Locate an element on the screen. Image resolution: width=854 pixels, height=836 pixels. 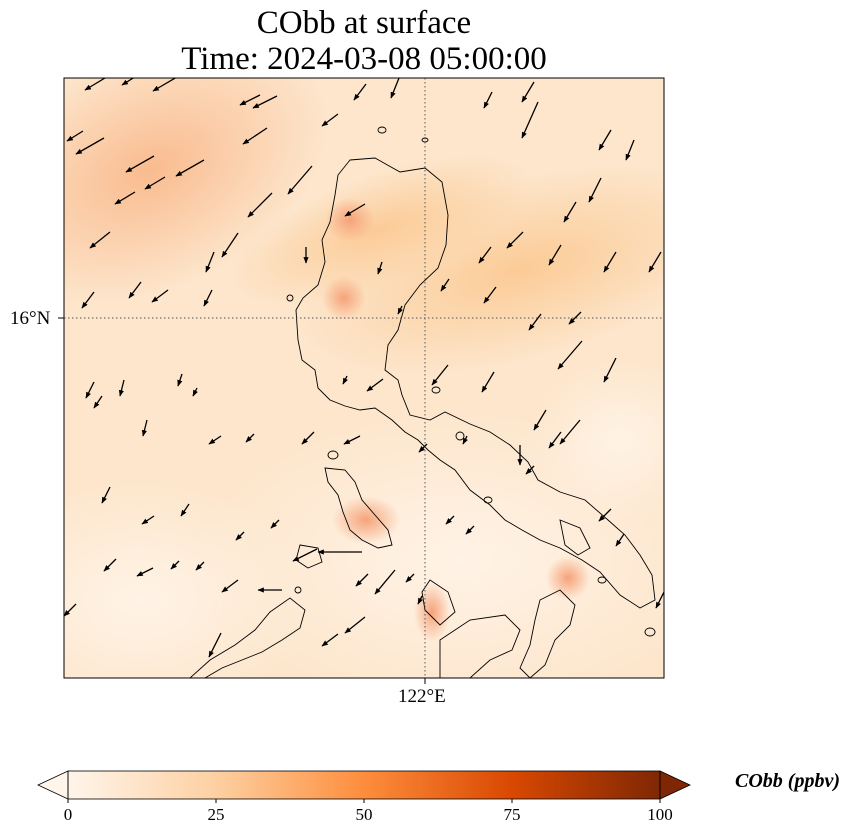
colorbar-tick-label: 50 is located at coordinates (364, 814).